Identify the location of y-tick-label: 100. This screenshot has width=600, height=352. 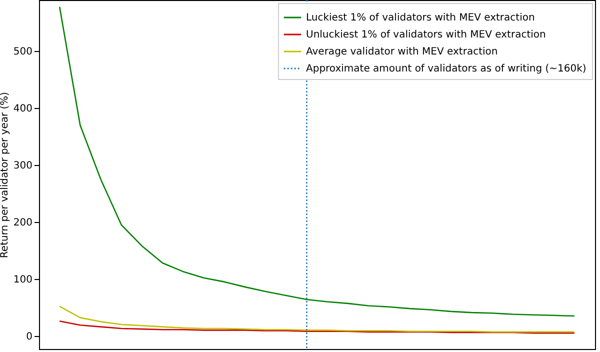
(22, 280).